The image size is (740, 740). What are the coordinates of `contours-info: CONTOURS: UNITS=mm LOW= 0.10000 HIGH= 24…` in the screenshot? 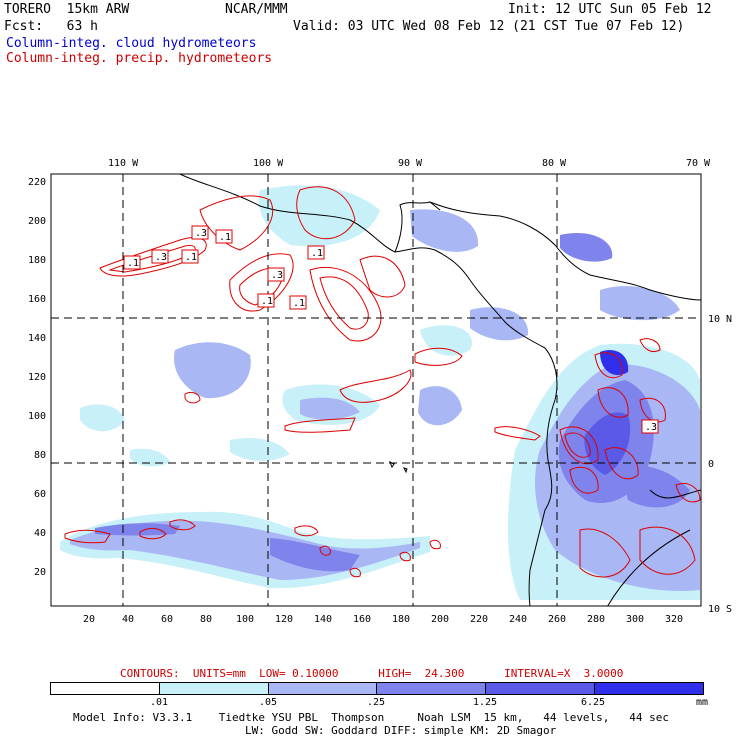 It's located at (372, 673).